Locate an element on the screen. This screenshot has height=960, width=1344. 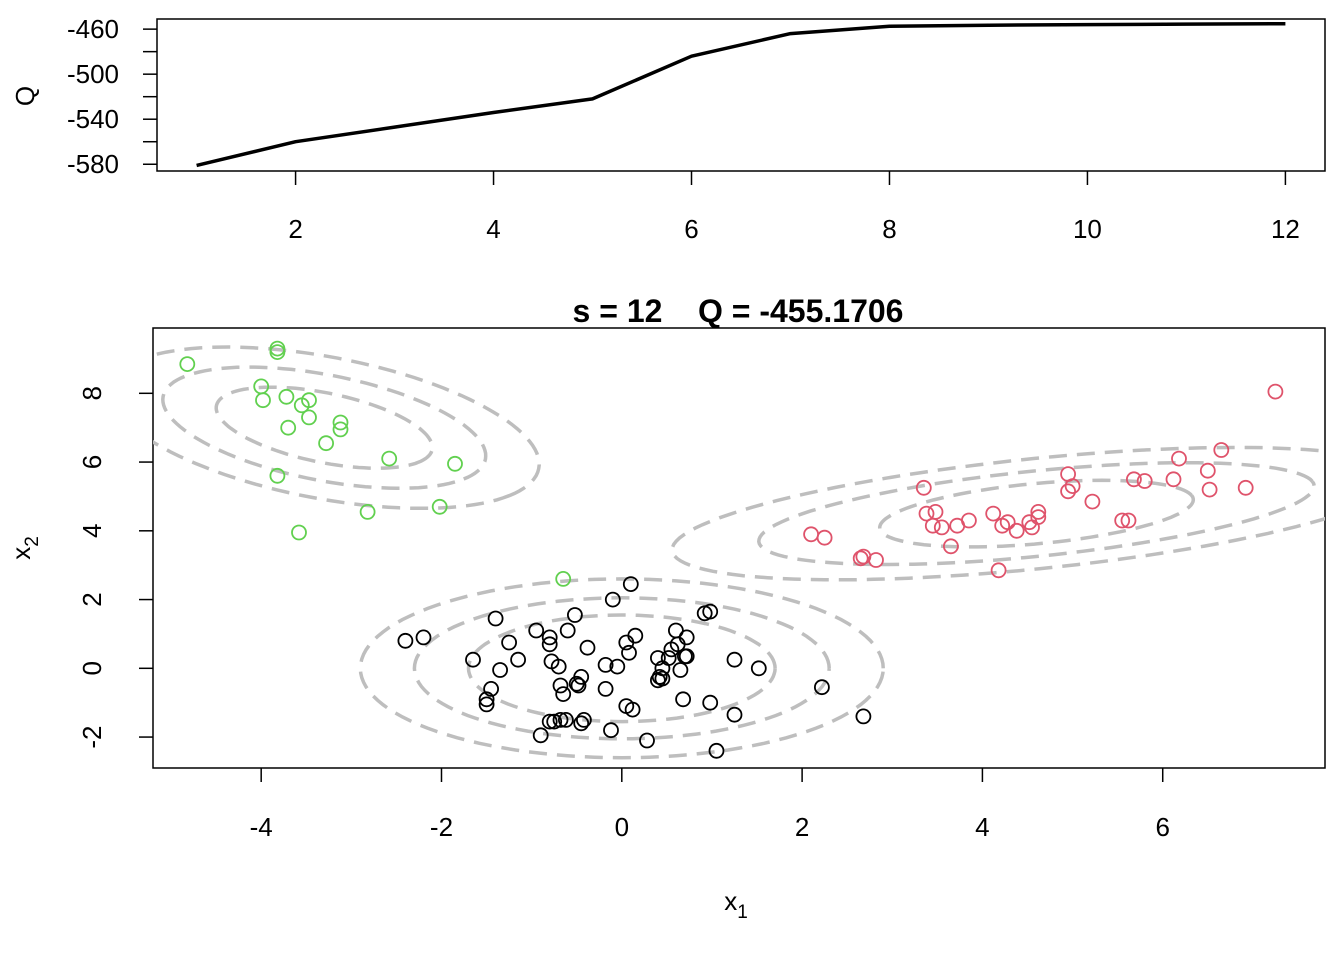
scatter-x-axis-label: x1 is located at coordinates (736, 904).